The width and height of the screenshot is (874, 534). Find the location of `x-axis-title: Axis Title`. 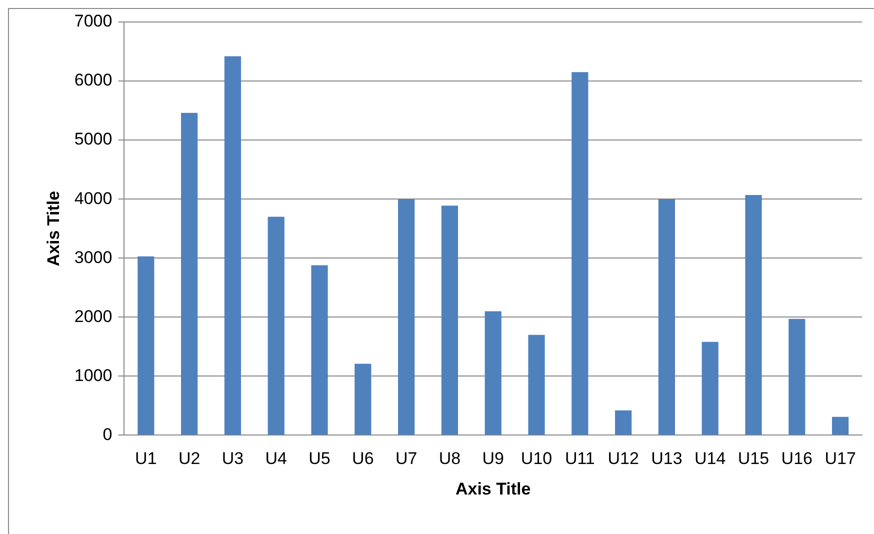

x-axis-title: Axis Title is located at coordinates (493, 488).